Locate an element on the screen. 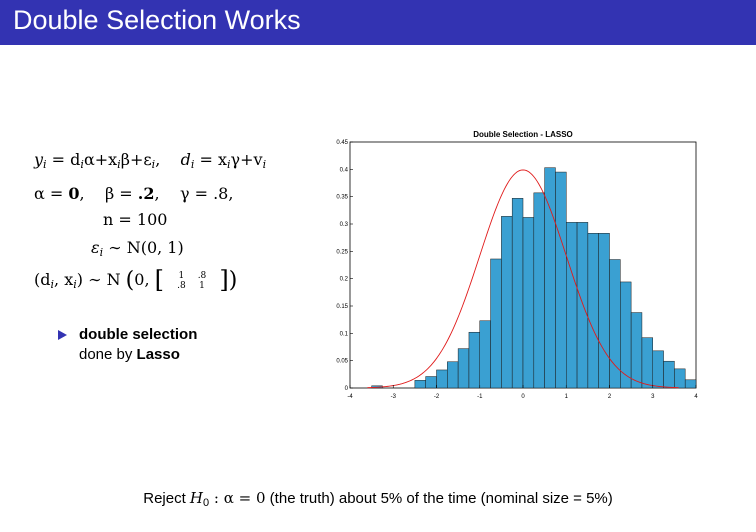 The height and width of the screenshot is (532, 756). bullet-triangle-icon is located at coordinates (62, 335).